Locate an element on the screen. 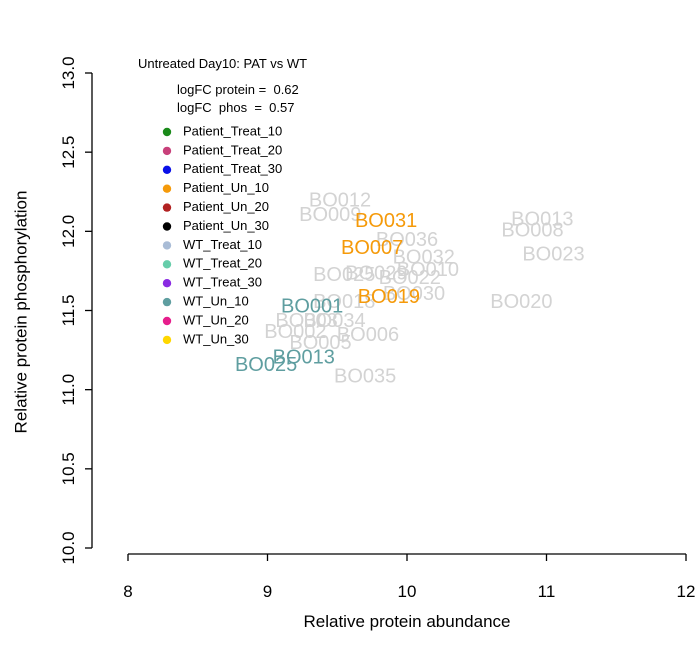  y-tick-label: 11.5 is located at coordinates (68, 311).